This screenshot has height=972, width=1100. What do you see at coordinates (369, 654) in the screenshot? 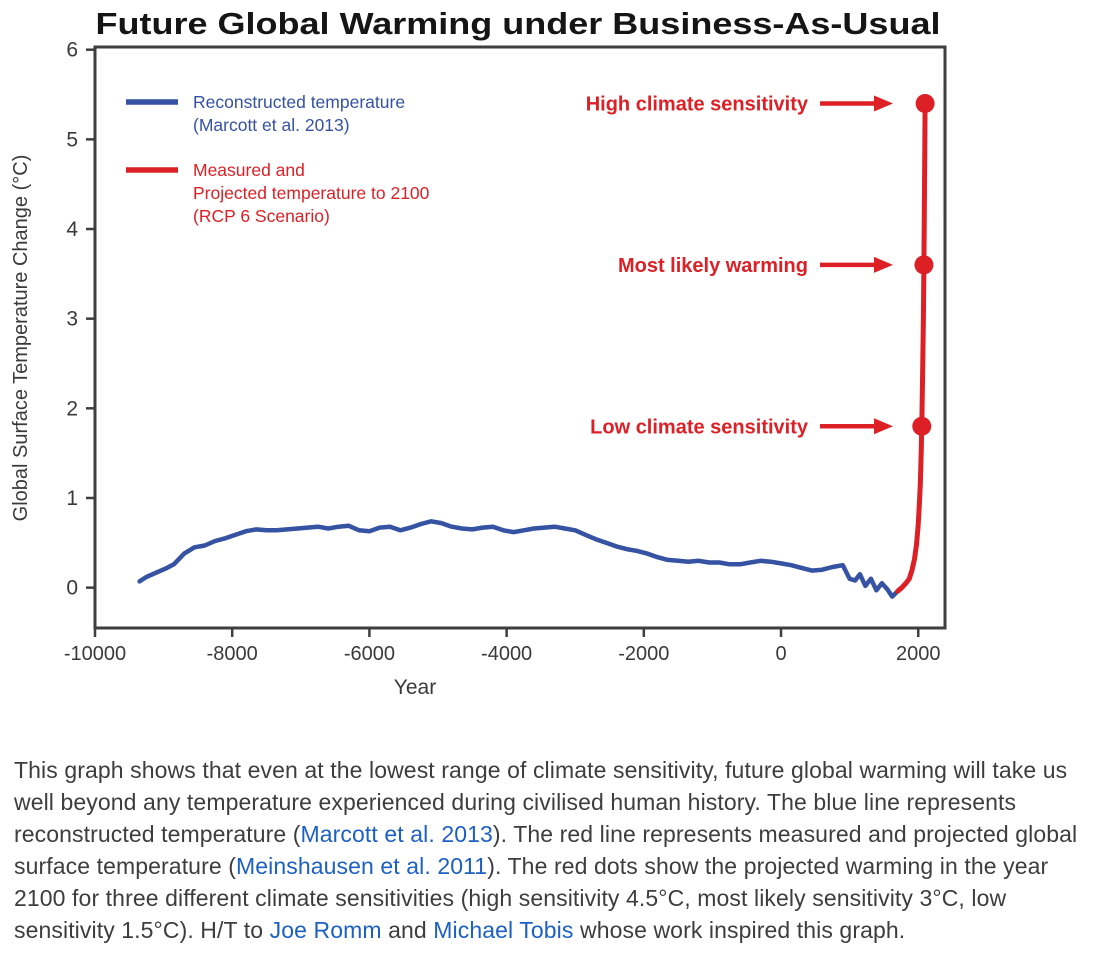
I see `x-tick-label: -6000` at bounding box center [369, 654].